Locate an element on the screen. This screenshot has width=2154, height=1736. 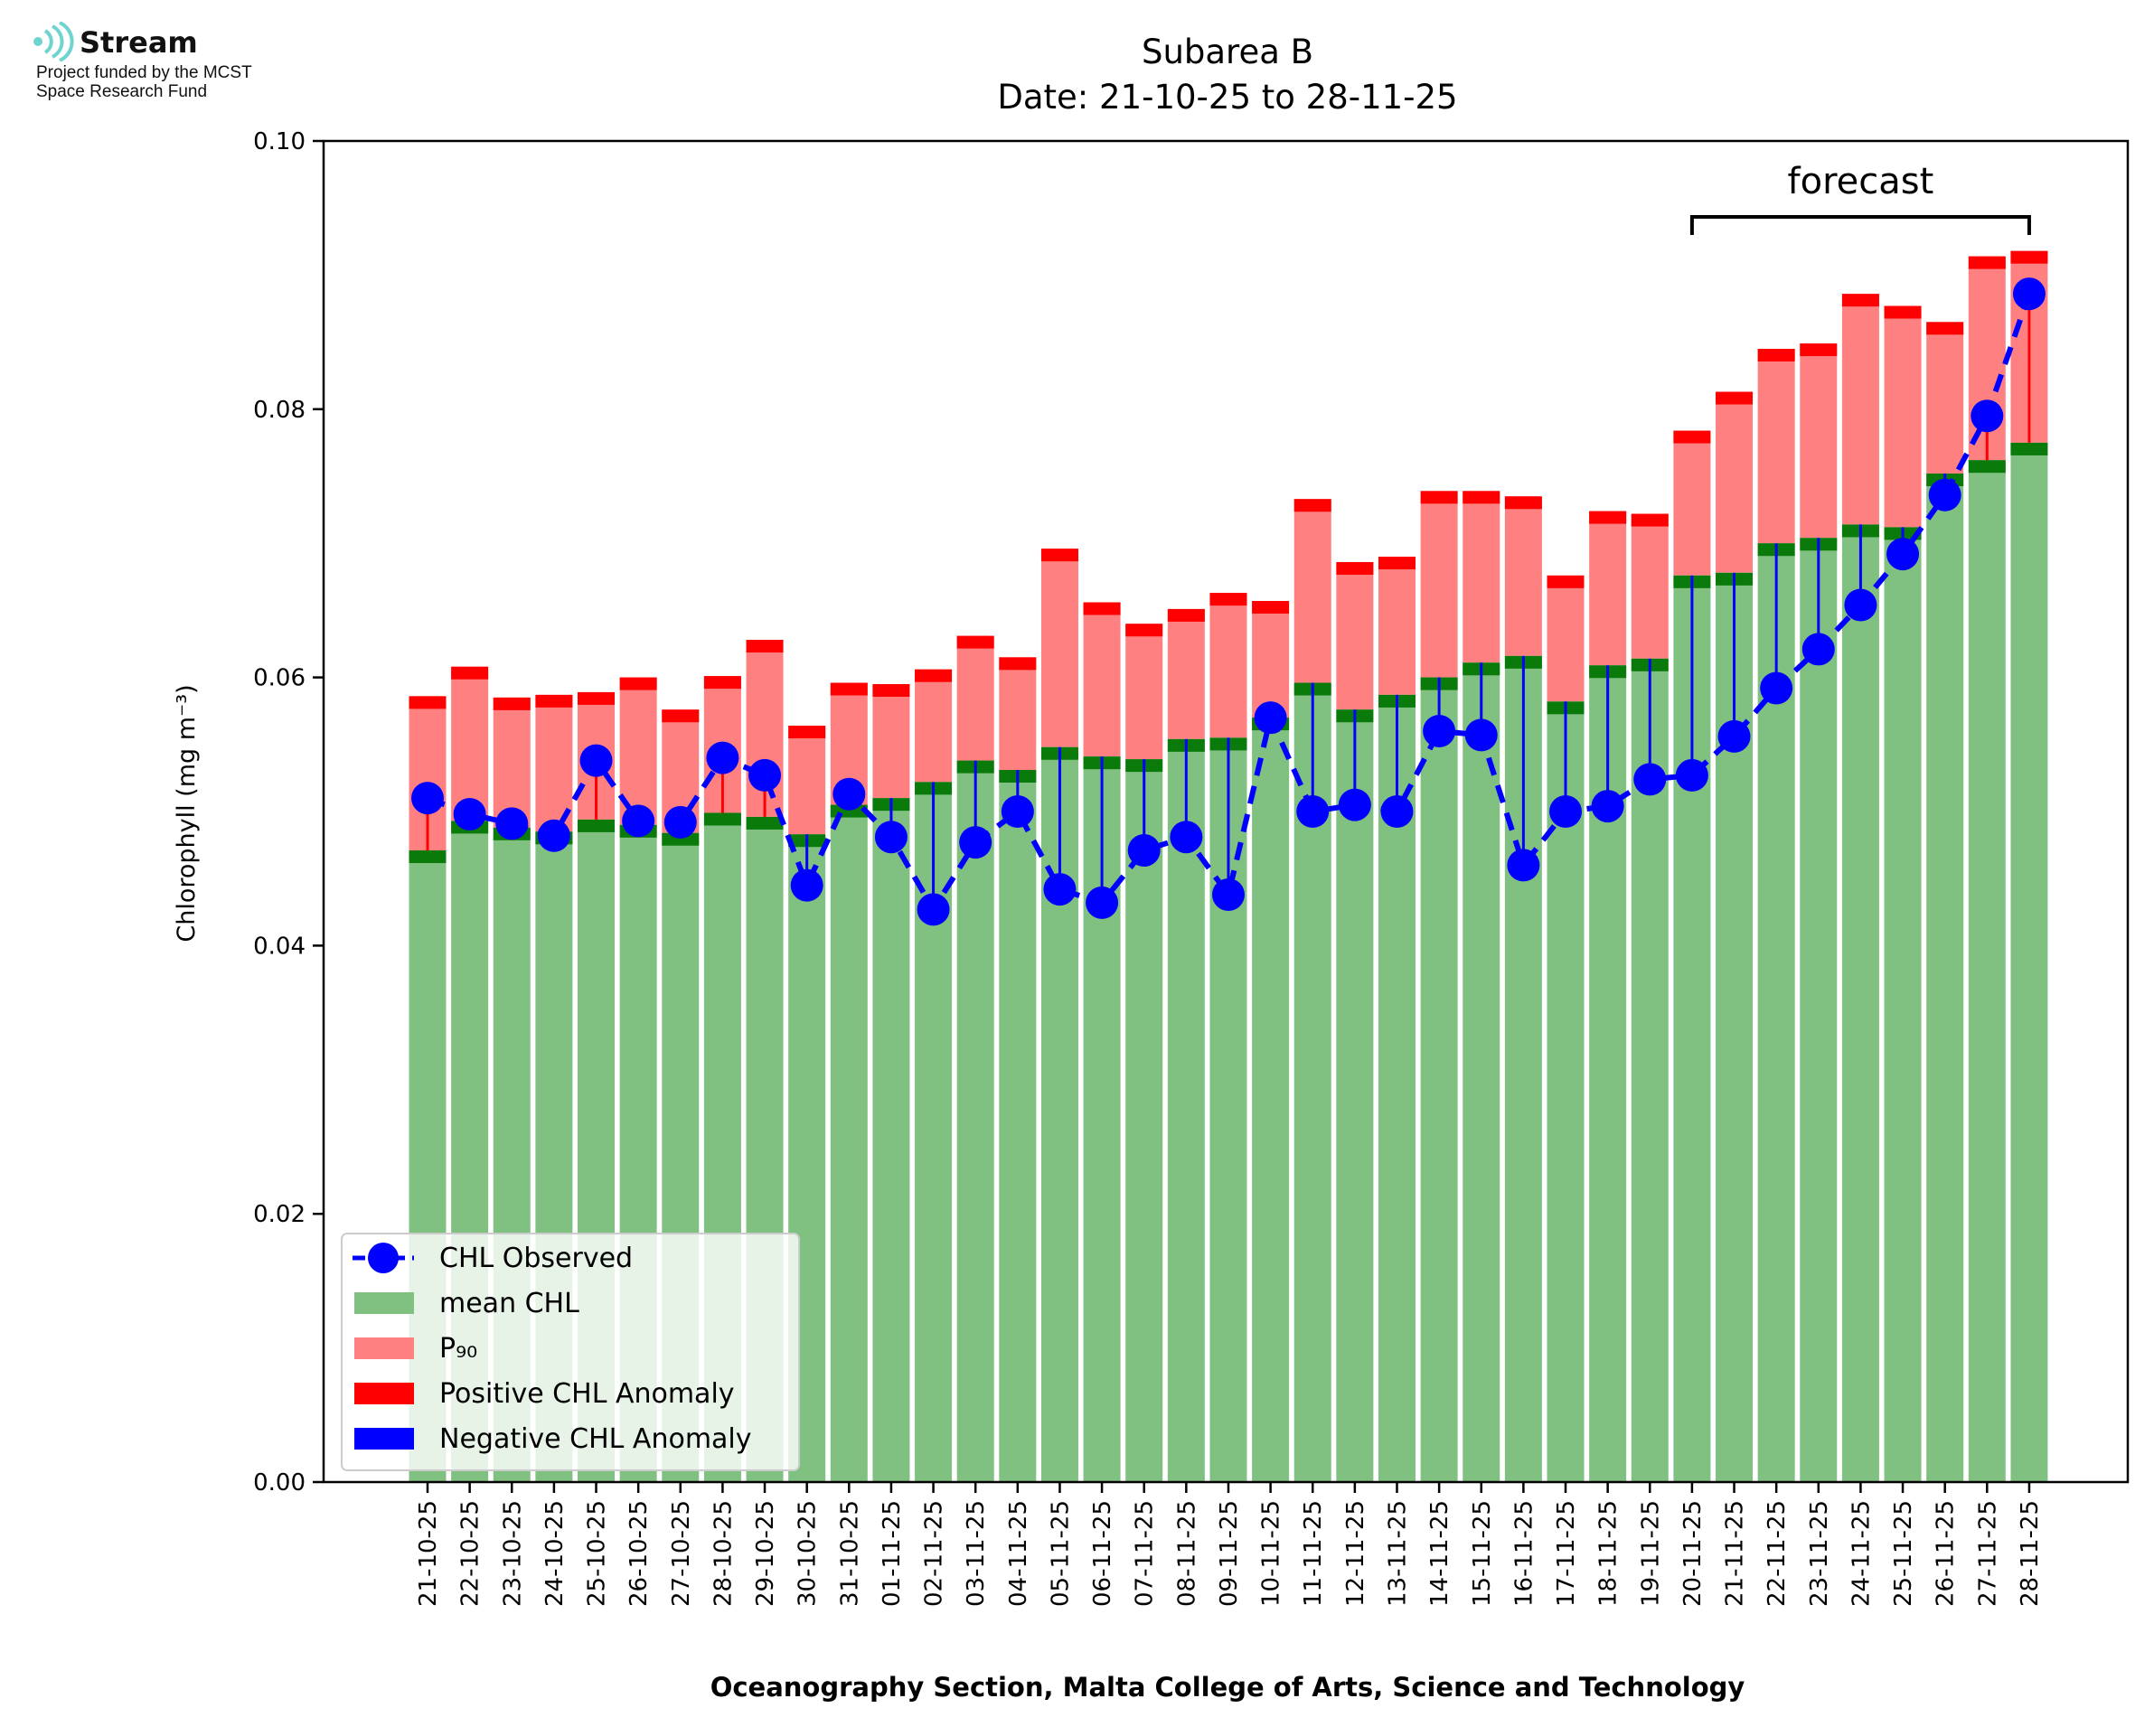
logo-funding-line1: Project funded by the MCST is located at coordinates (144, 73).